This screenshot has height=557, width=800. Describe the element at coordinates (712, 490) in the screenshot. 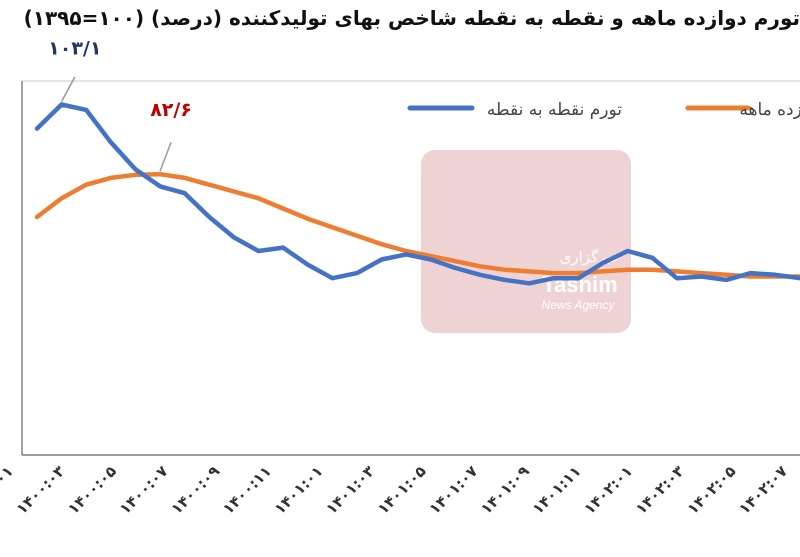

I see `x-tick-label: ۱۴۰۲:۰۵` at that location.